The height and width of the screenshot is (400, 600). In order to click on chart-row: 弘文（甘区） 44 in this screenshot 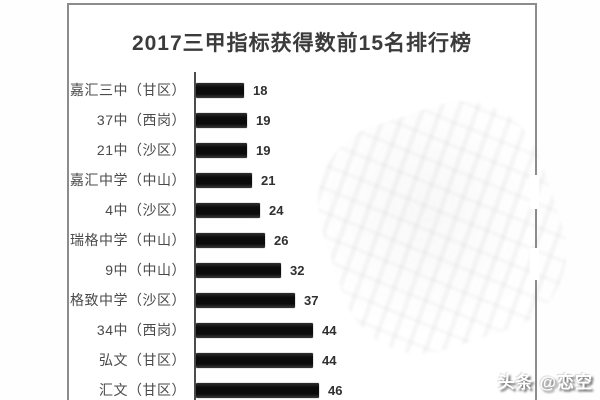, I will do `click(302, 360)`.